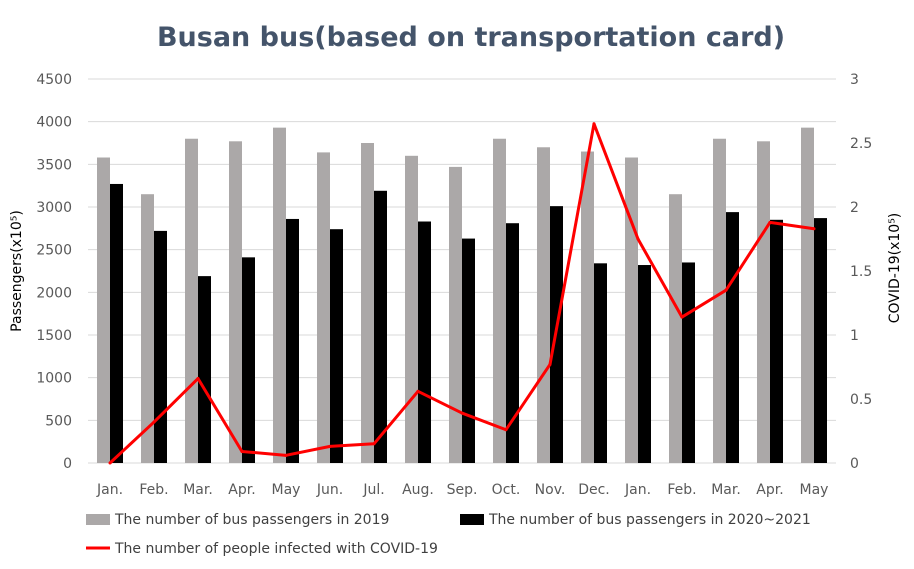 This screenshot has height=569, width=914. I want to click on y2-tick-label: 0, so click(854, 464).